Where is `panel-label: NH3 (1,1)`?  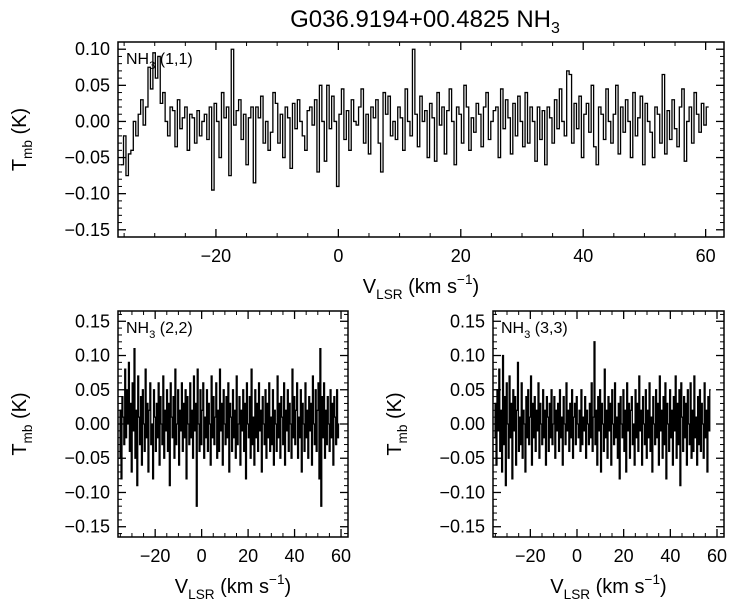
panel-label: NH3 (1,1) is located at coordinates (159, 61).